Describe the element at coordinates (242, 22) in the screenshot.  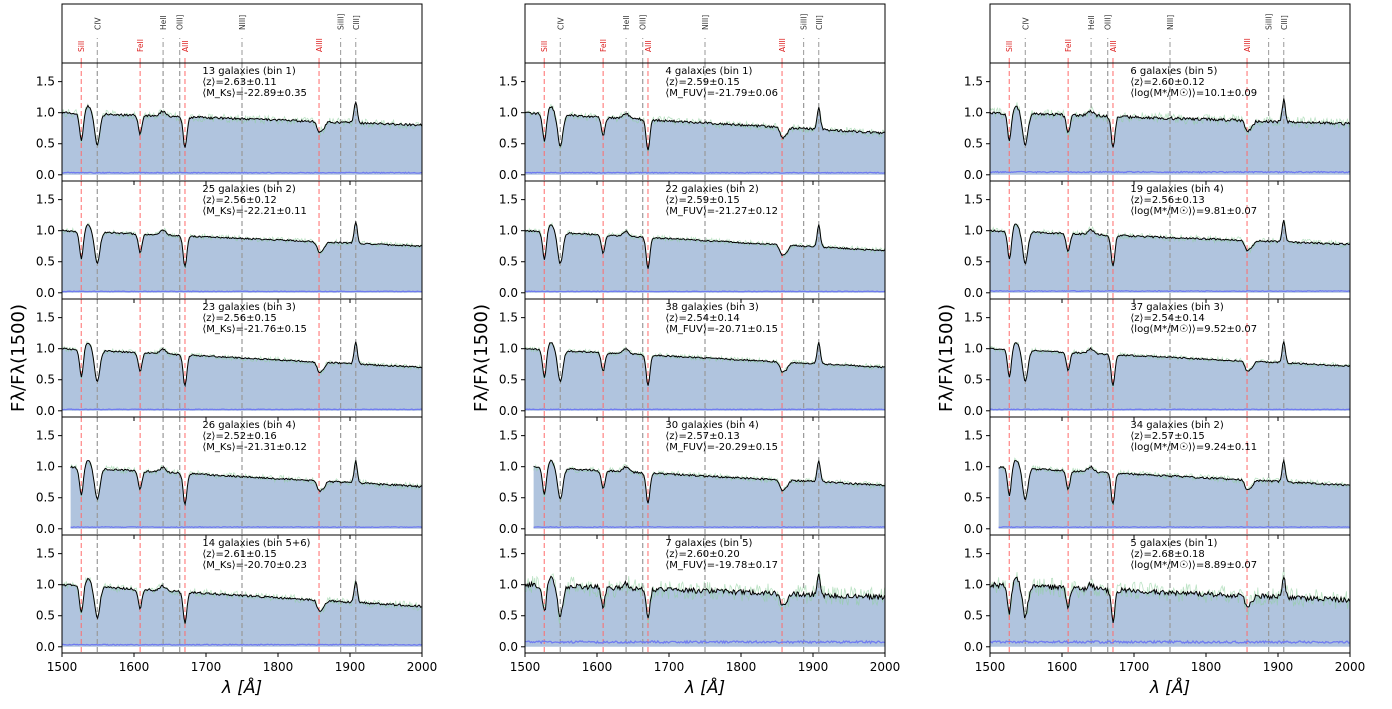
I see `line-label: NIII]` at that location.